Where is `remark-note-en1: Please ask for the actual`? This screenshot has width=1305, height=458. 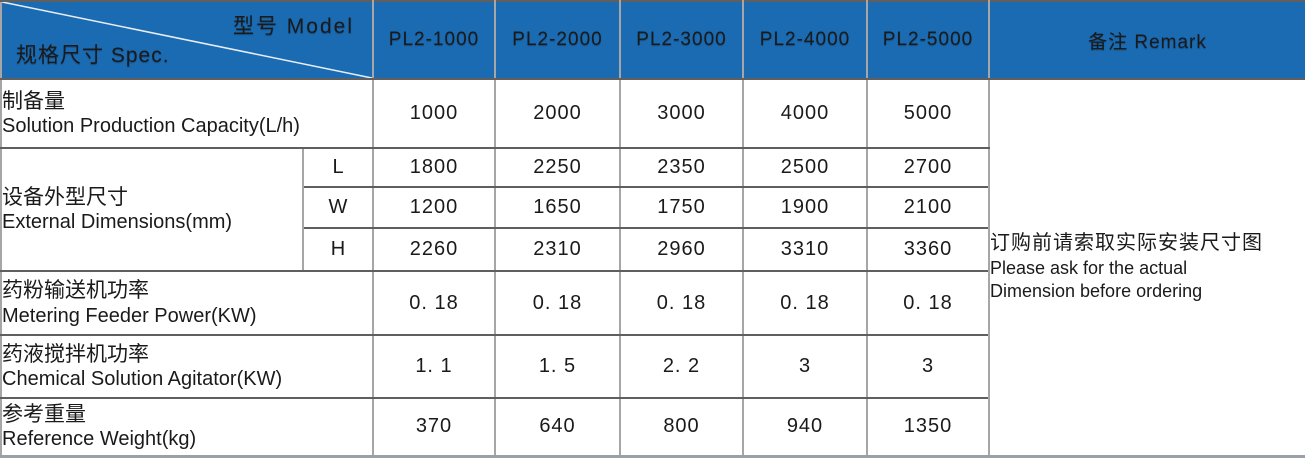 remark-note-en1: Please ask for the actual is located at coordinates (1089, 267).